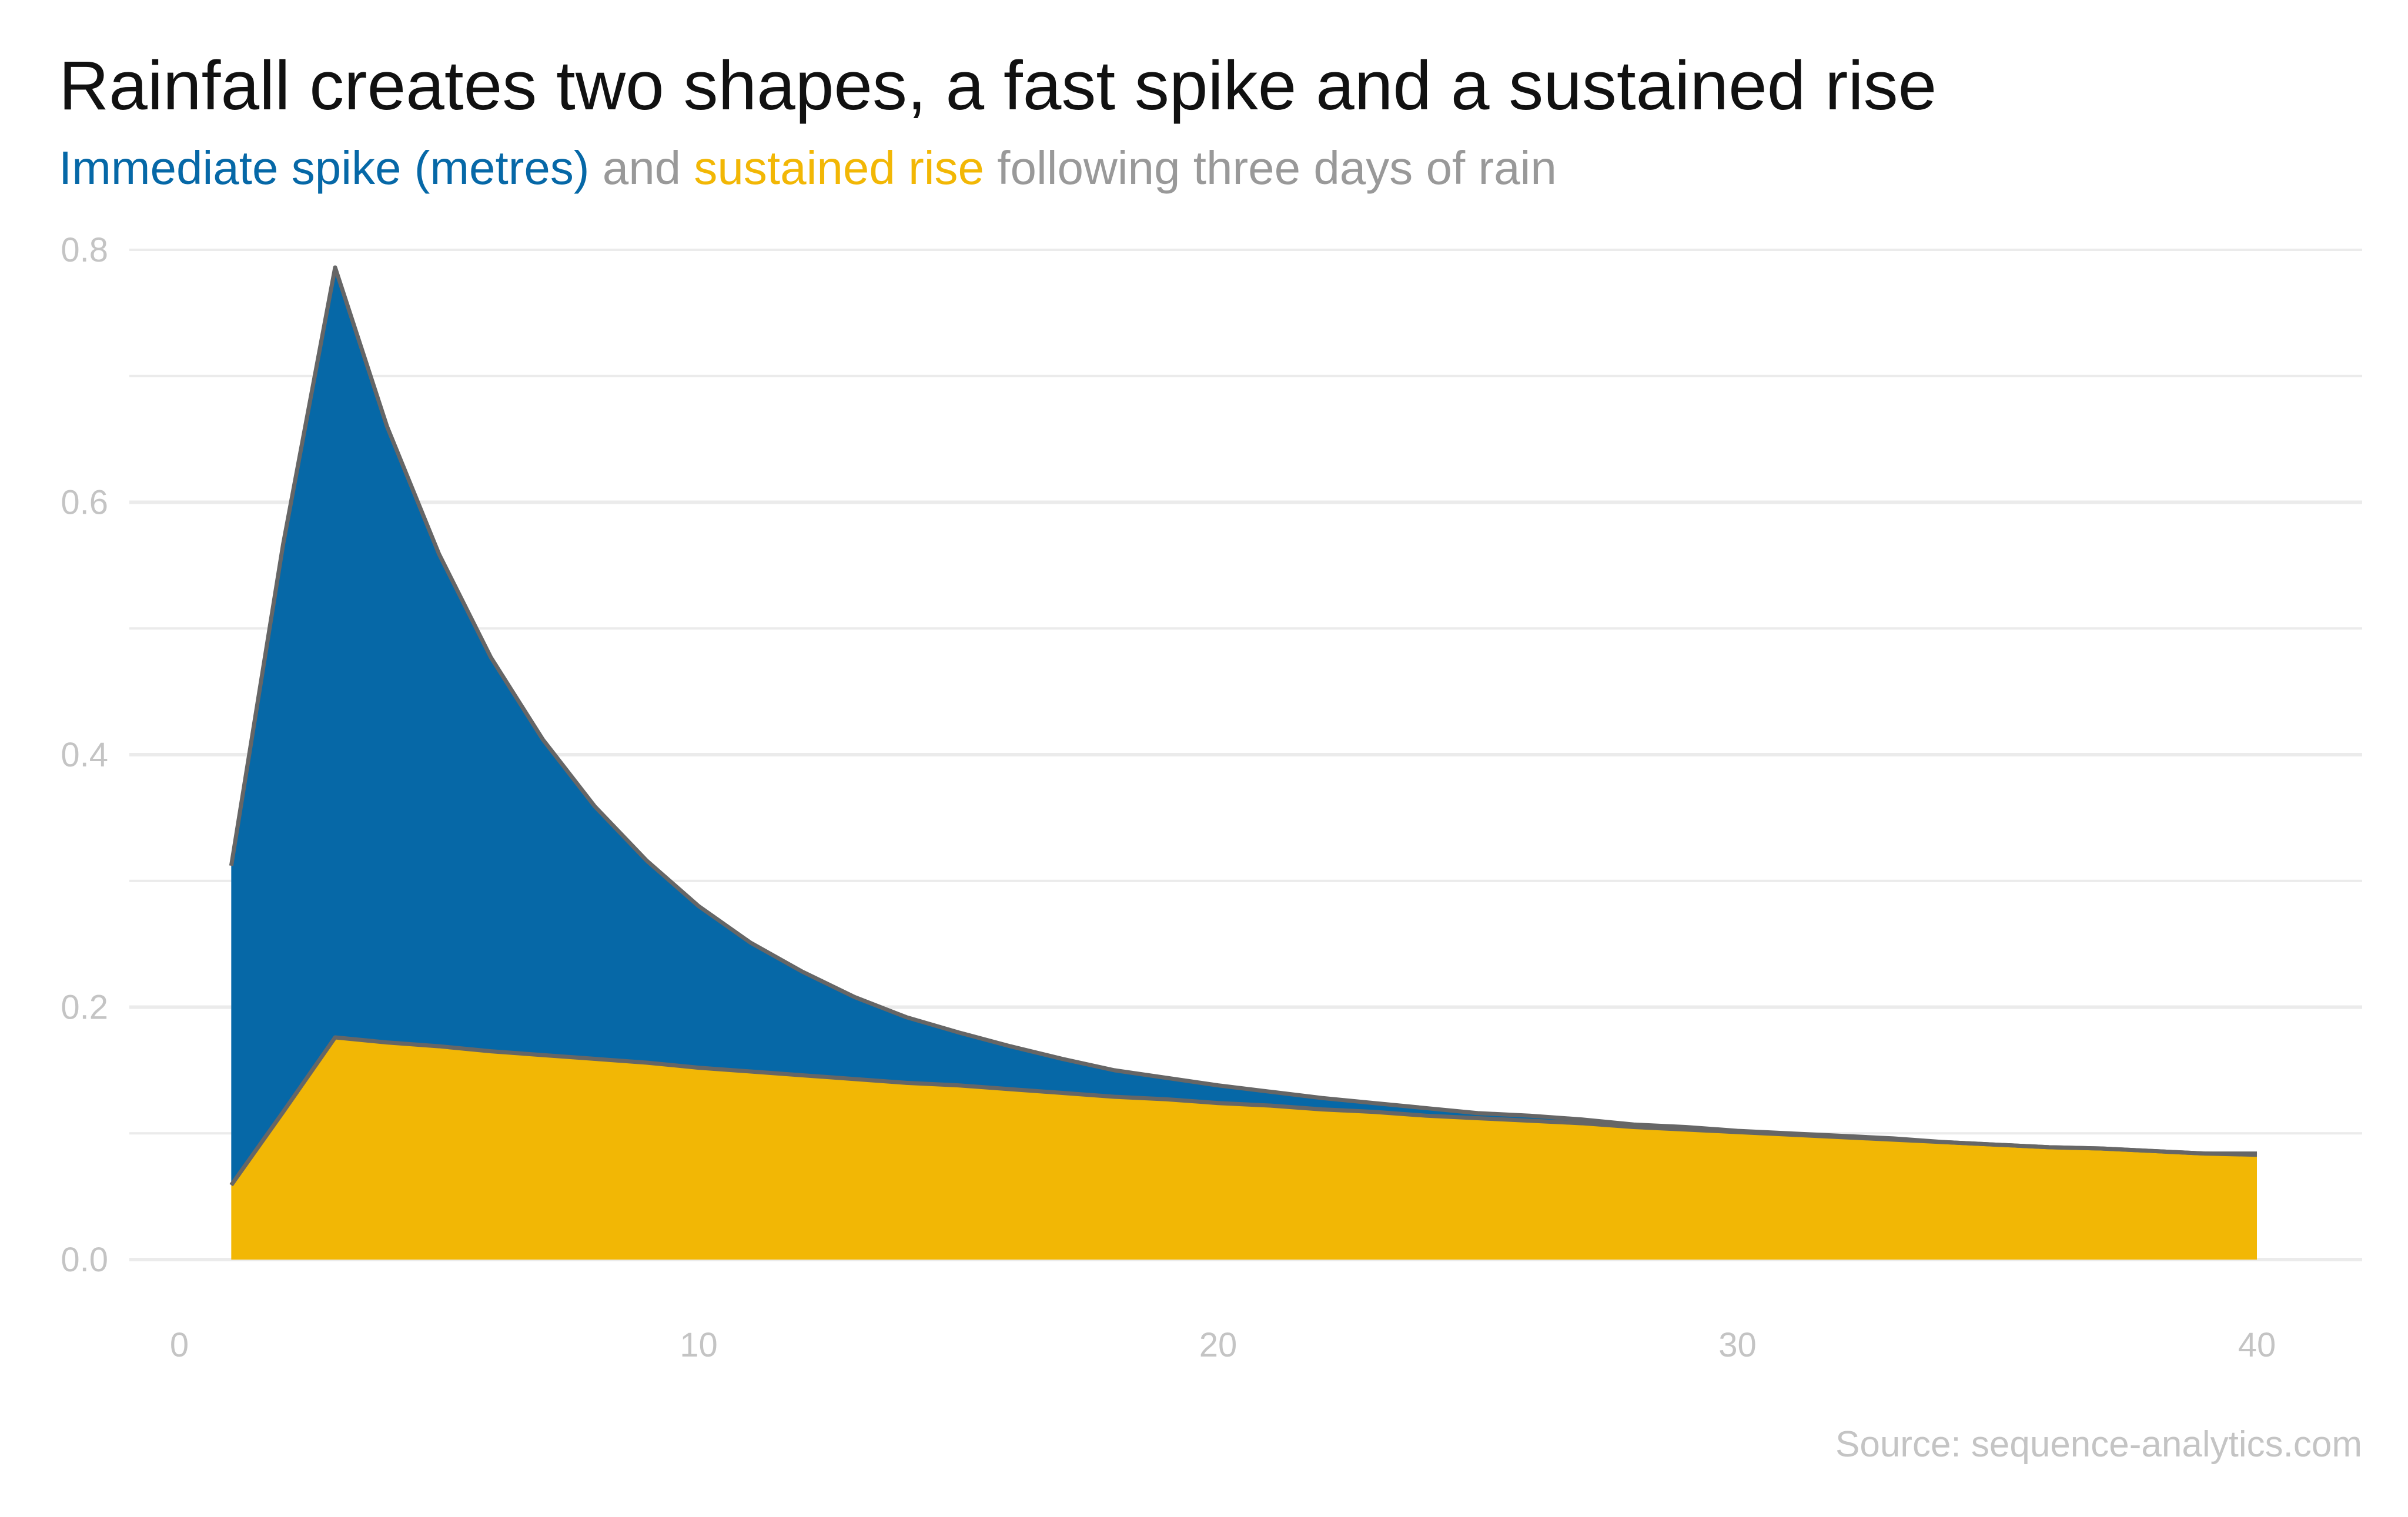  What do you see at coordinates (84, 503) in the screenshot?
I see `y-tick-label: 0.6` at bounding box center [84, 503].